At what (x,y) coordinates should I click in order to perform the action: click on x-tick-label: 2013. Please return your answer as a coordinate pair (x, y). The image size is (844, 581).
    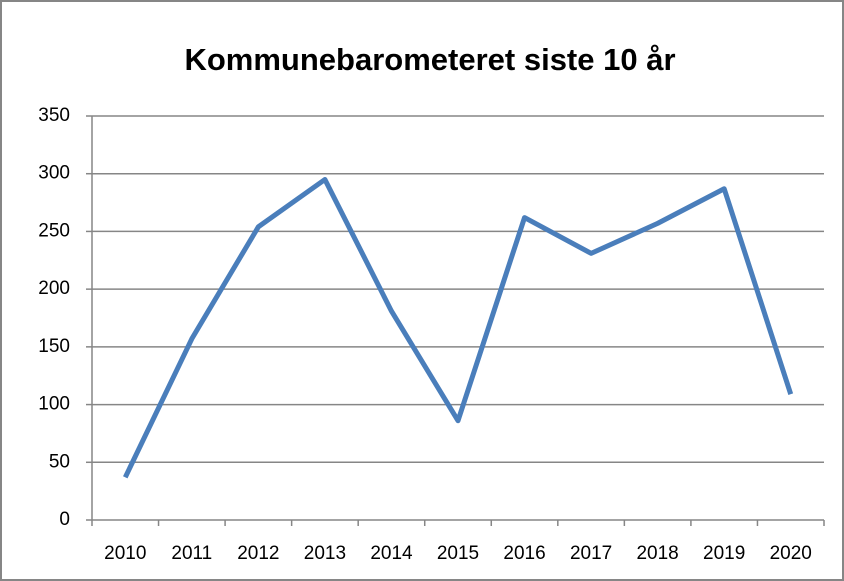
    Looking at the image, I should click on (325, 553).